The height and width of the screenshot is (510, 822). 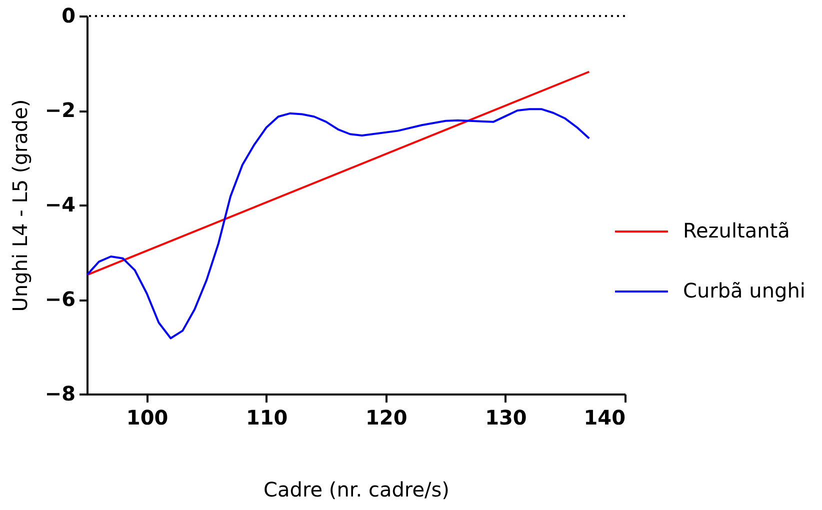 What do you see at coordinates (60, 394) in the screenshot?
I see `y-tick-label: −8` at bounding box center [60, 394].